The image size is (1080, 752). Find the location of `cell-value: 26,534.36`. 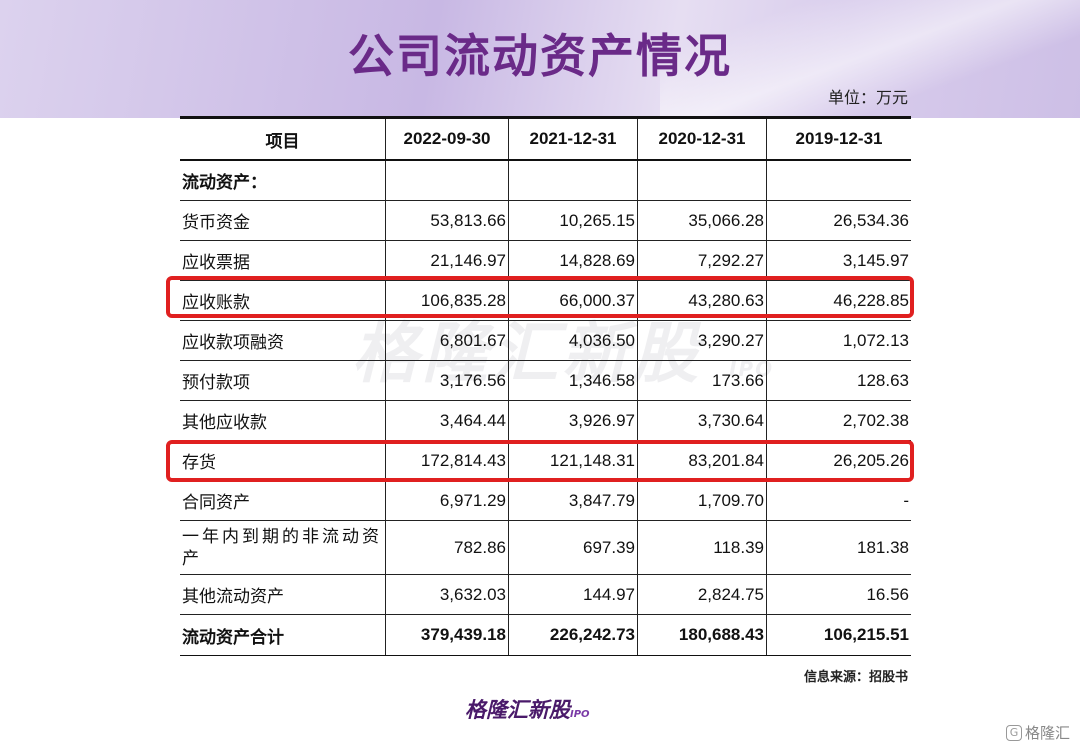

cell-value: 26,534.36 is located at coordinates (871, 220).